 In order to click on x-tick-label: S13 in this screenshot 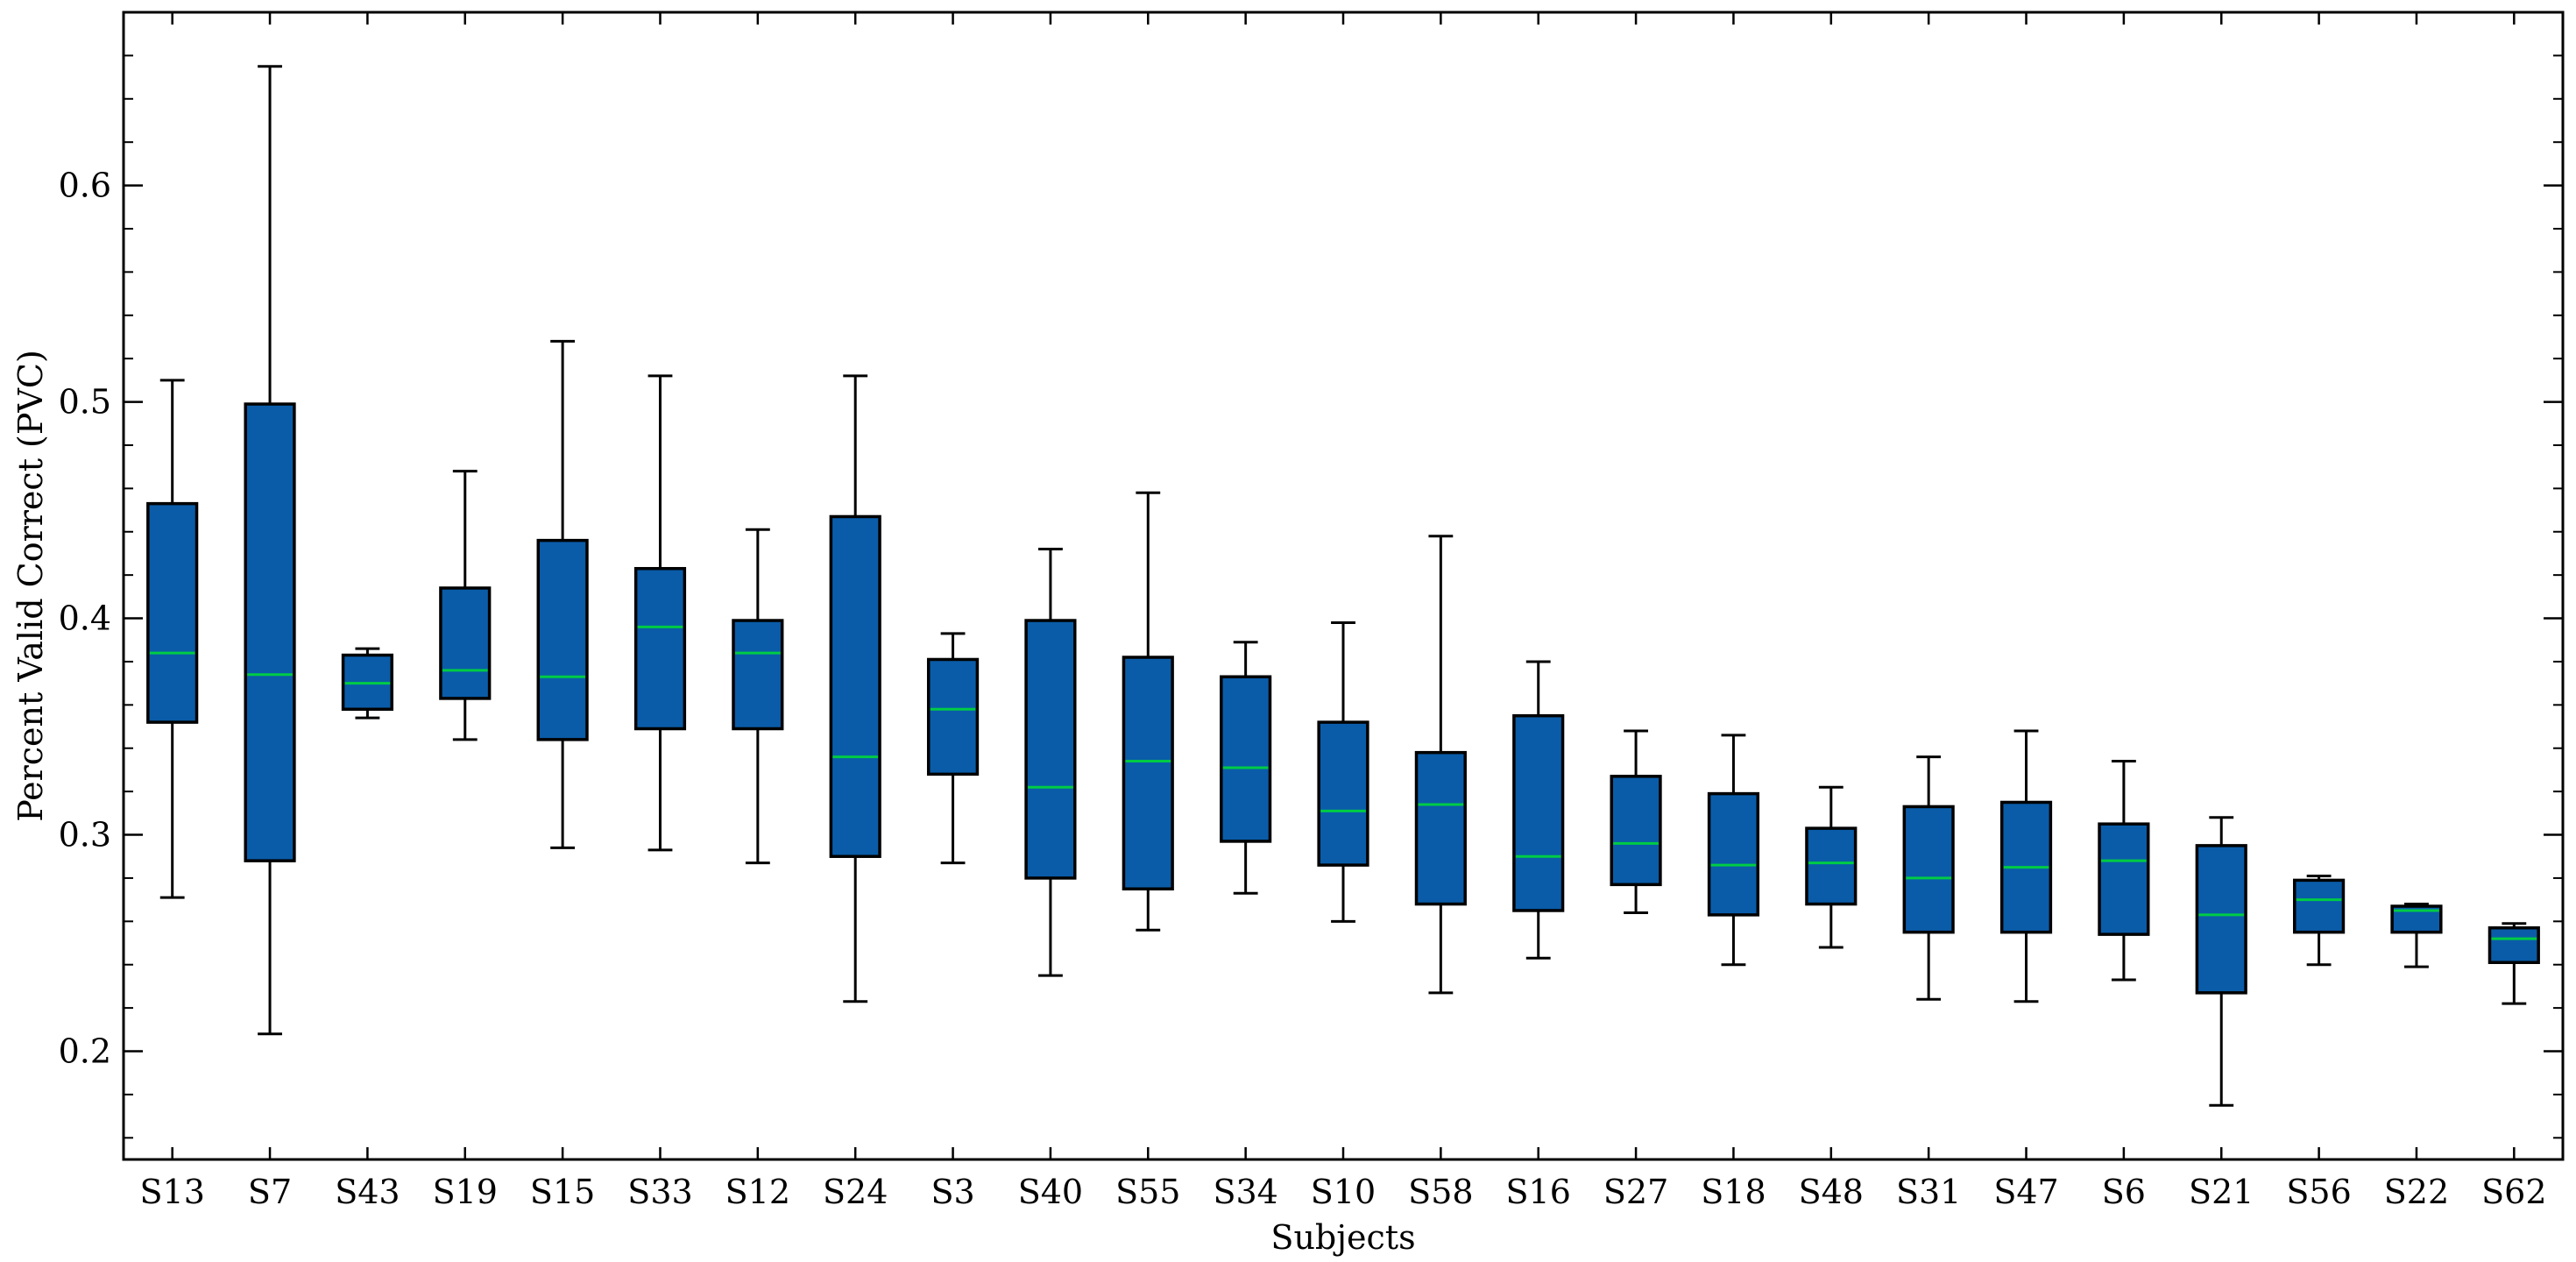, I will do `click(171, 1192)`.